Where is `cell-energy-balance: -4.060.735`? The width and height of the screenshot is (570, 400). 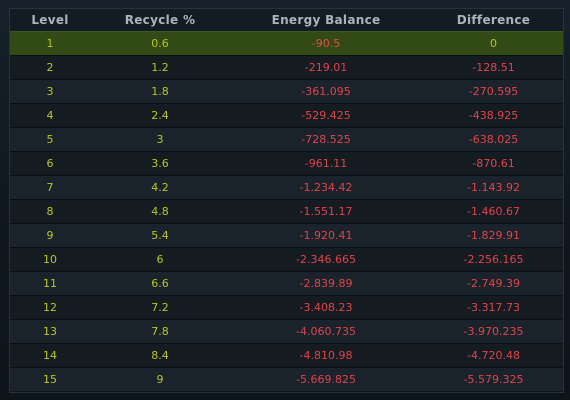 cell-energy-balance: -4.060.735 is located at coordinates (326, 331).